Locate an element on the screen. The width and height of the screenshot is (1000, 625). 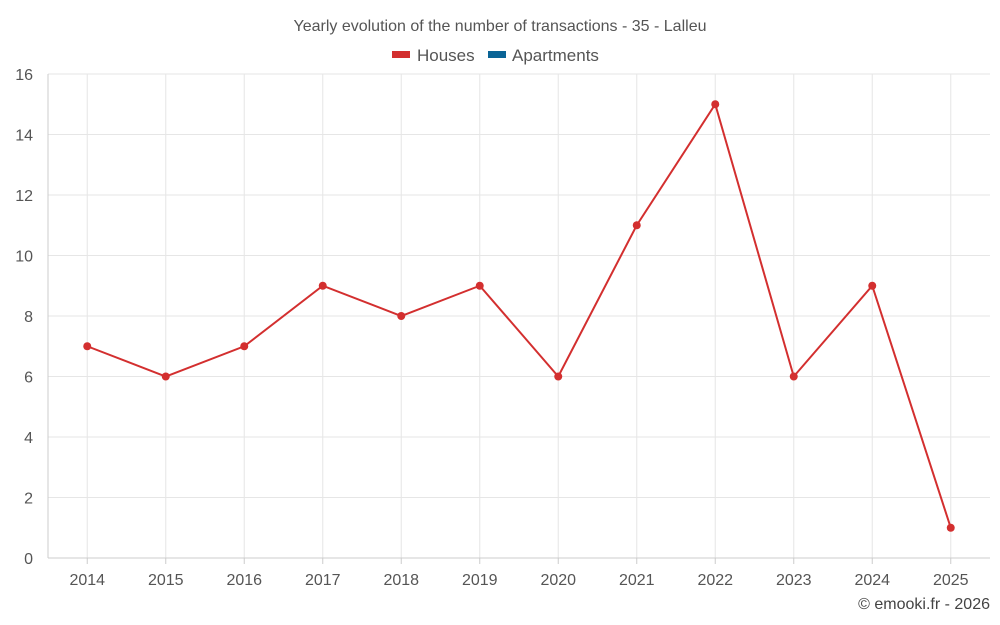
data-point-houses-2020 is located at coordinates (558, 376).